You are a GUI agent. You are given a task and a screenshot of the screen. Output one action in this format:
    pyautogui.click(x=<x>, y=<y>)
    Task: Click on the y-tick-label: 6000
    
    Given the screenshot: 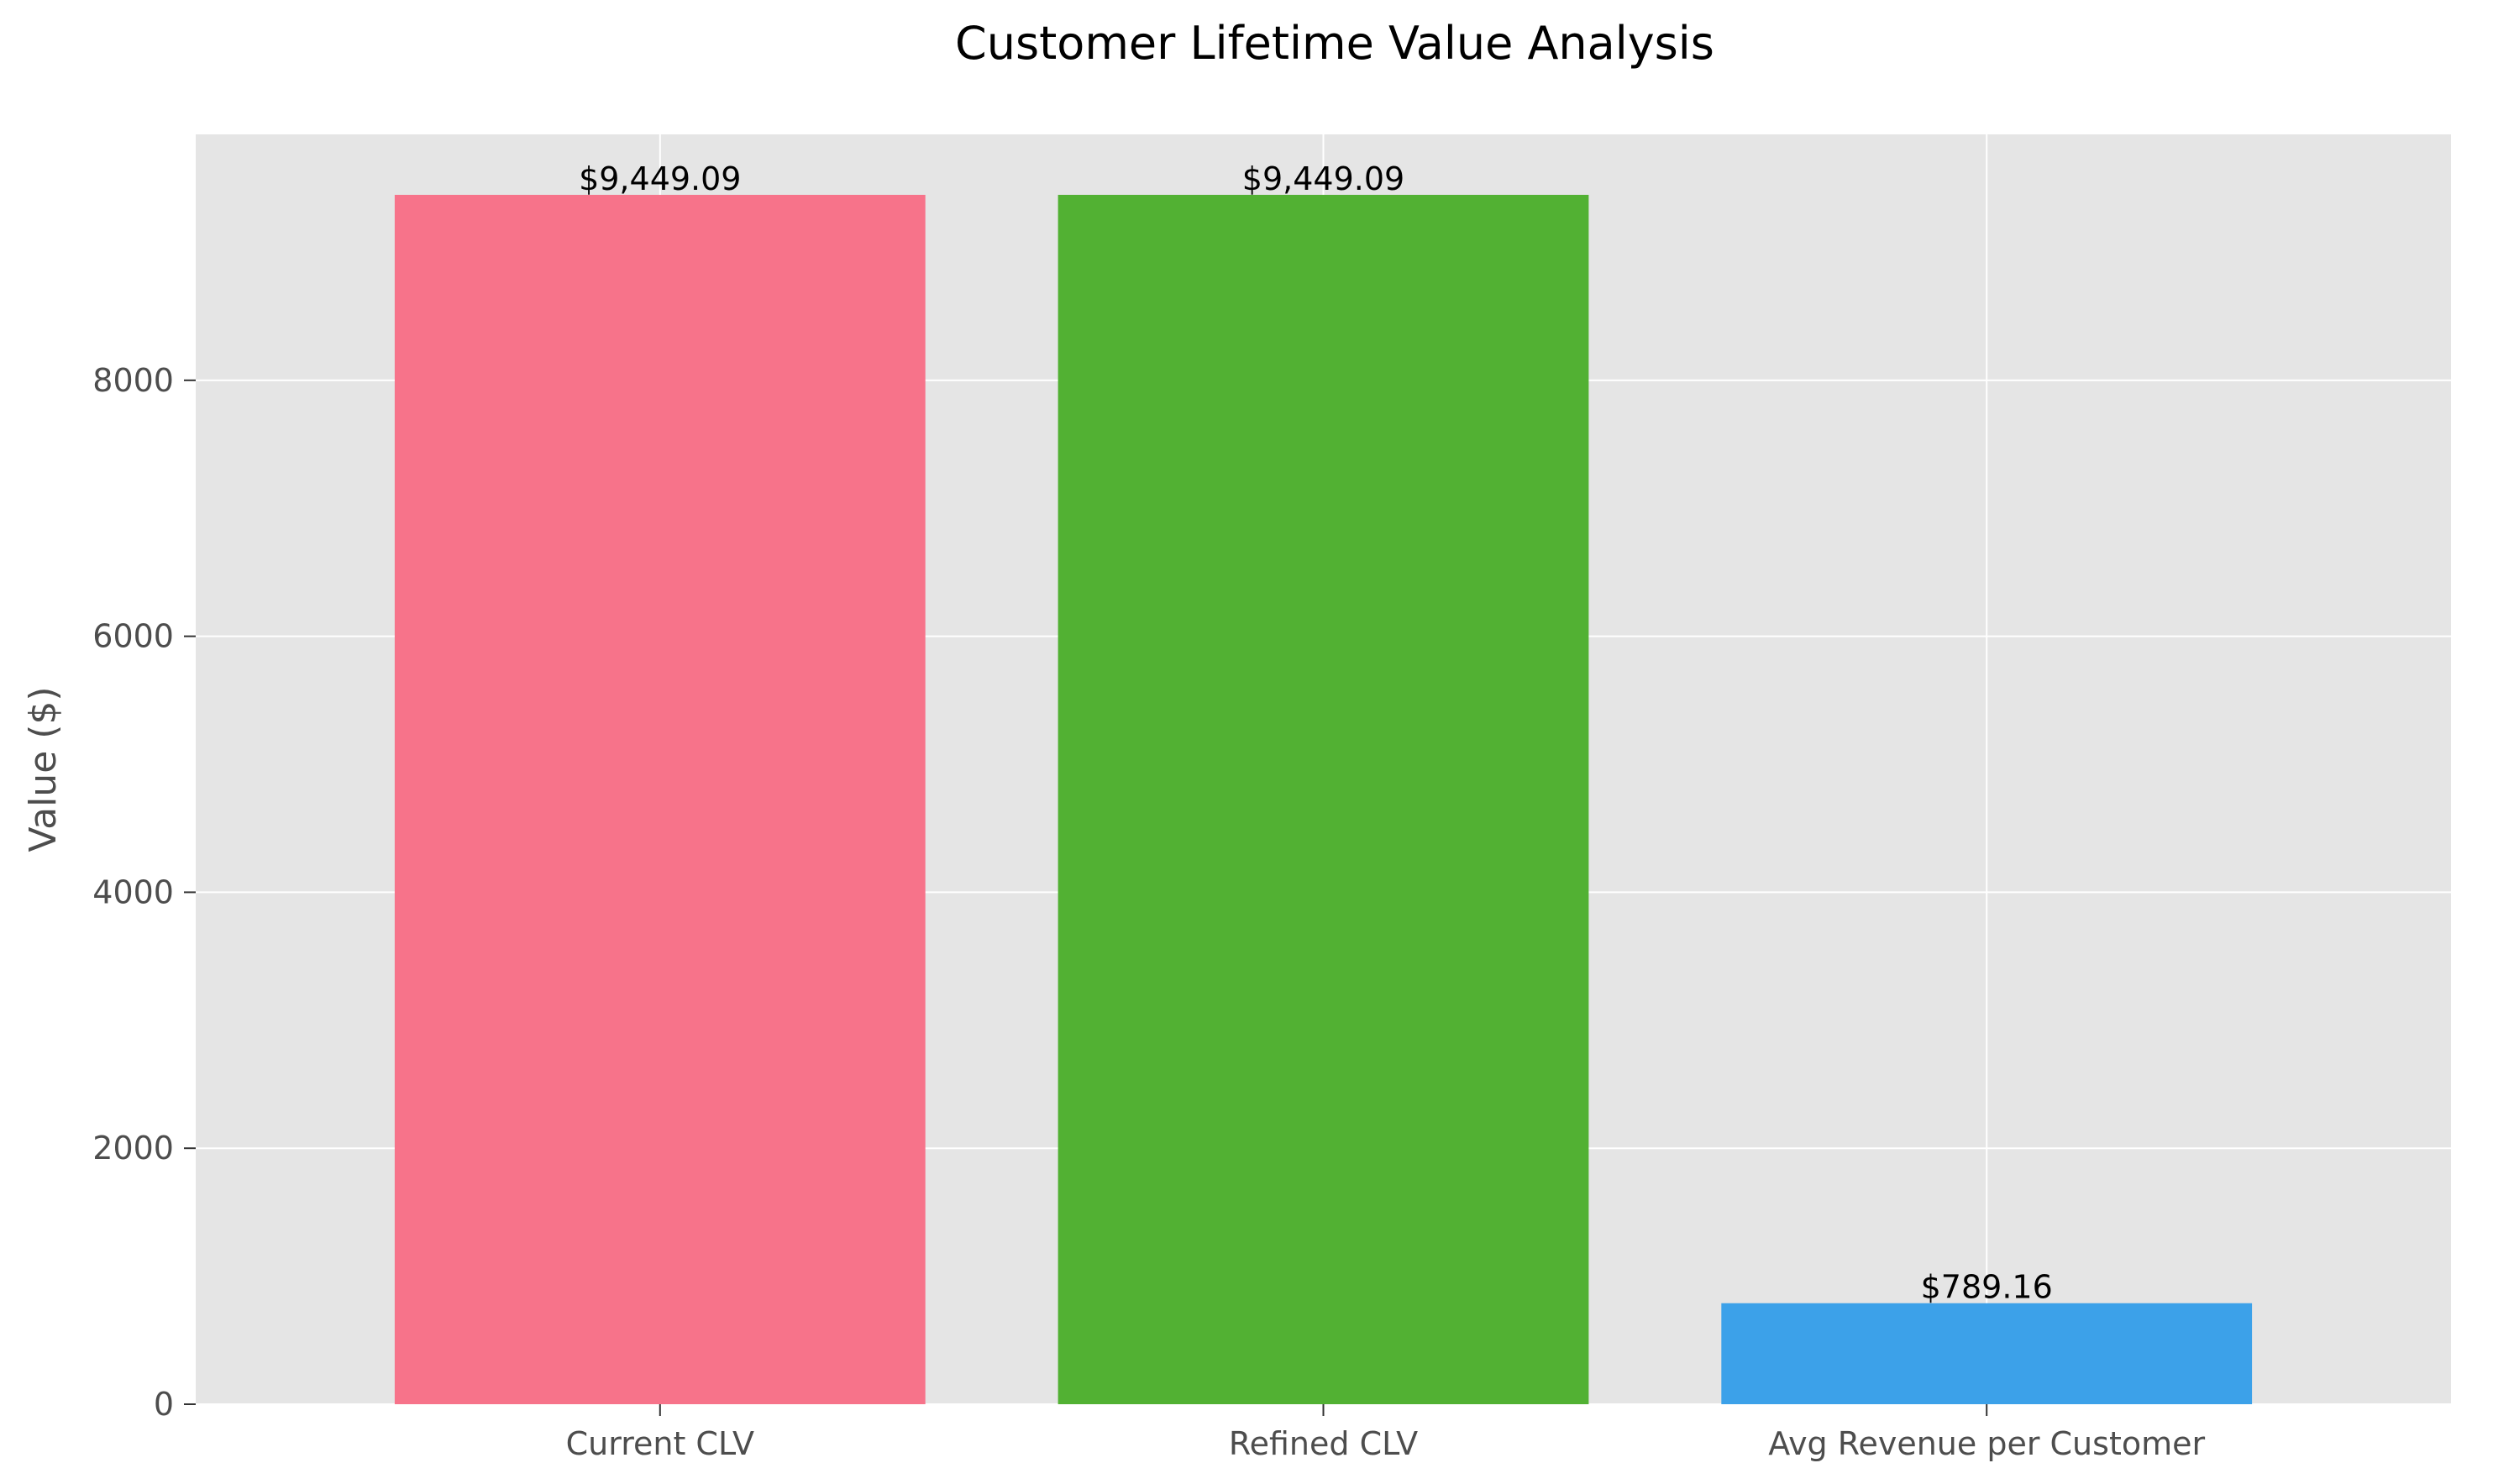 What is the action you would take?
    pyautogui.click(x=133, y=636)
    